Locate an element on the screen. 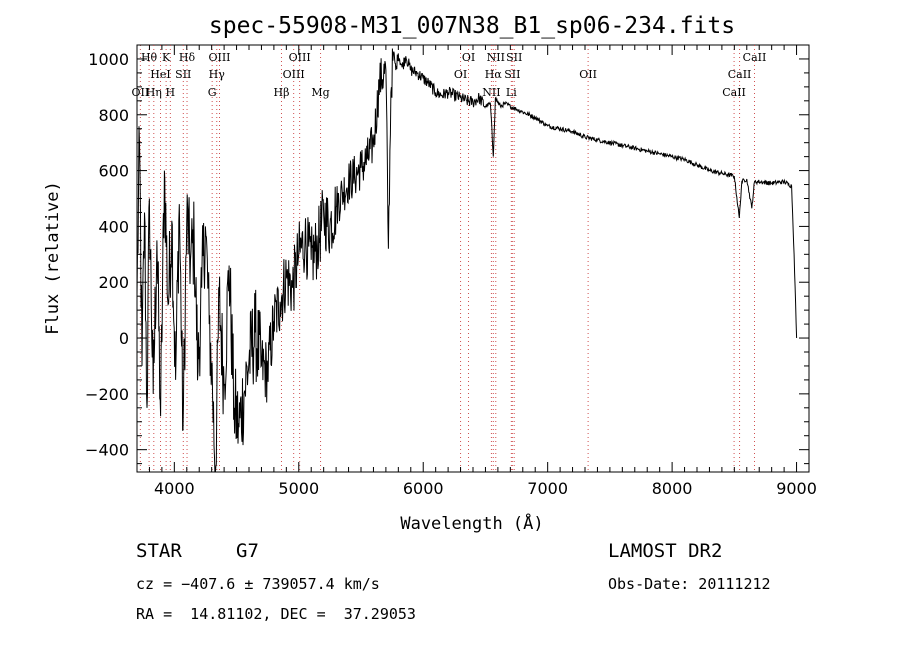 Image resolution: width=900 pixels, height=650 pixels. y-tick-label: 1000 is located at coordinates (108, 59).